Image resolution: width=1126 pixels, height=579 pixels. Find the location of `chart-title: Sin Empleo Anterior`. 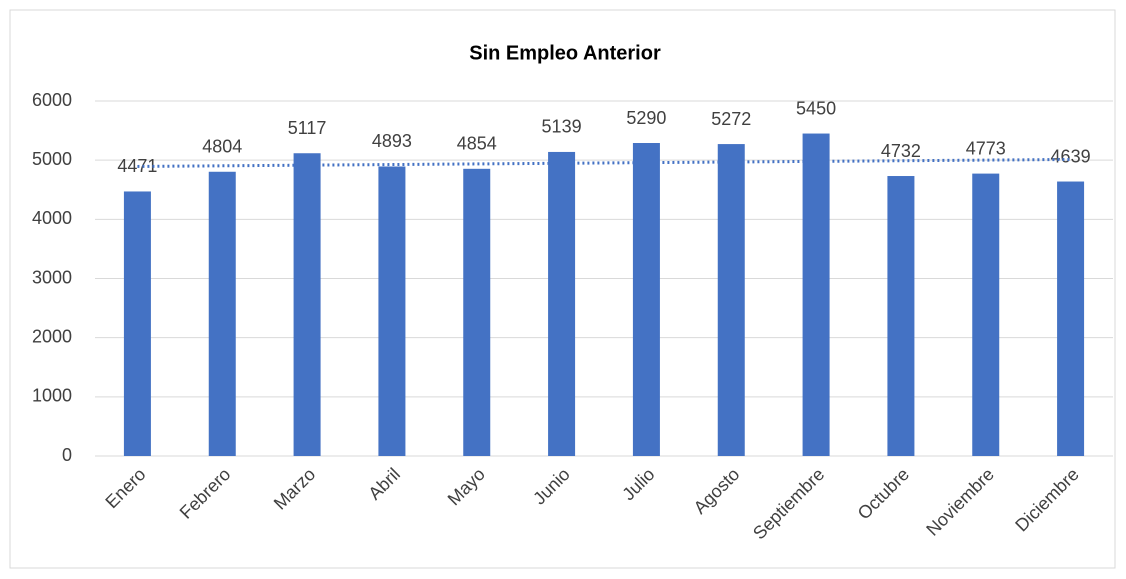

chart-title: Sin Empleo Anterior is located at coordinates (565, 53).